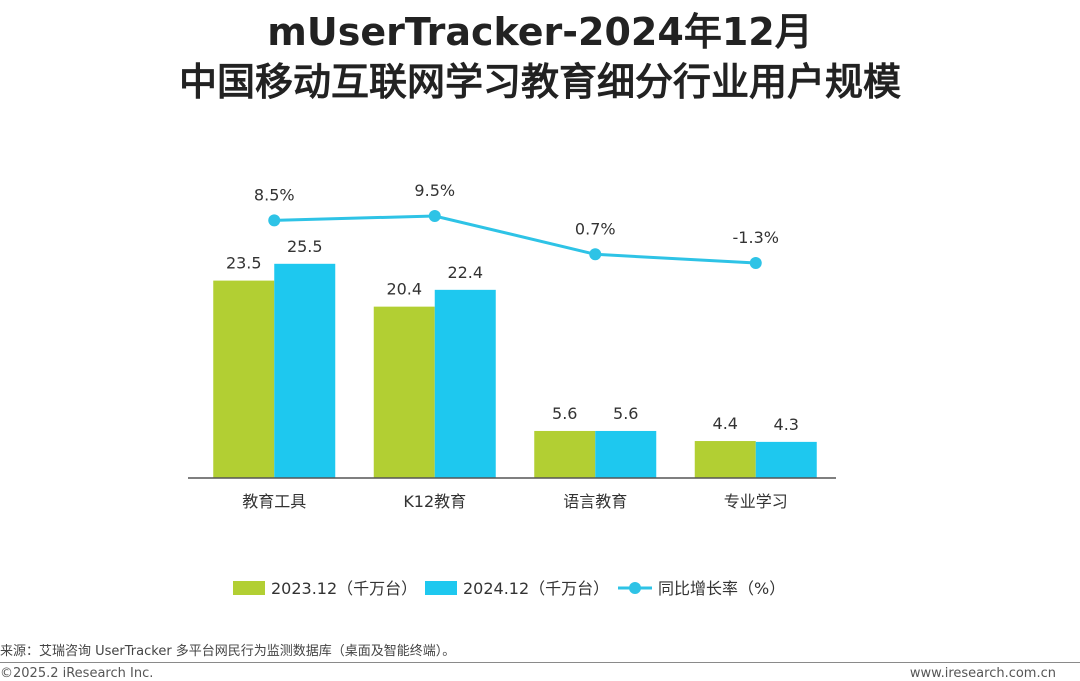 Image resolution: width=1080 pixels, height=681 pixels. Describe the element at coordinates (982, 673) in the screenshot. I see `website-text: www.iresearch.com.cn` at that location.